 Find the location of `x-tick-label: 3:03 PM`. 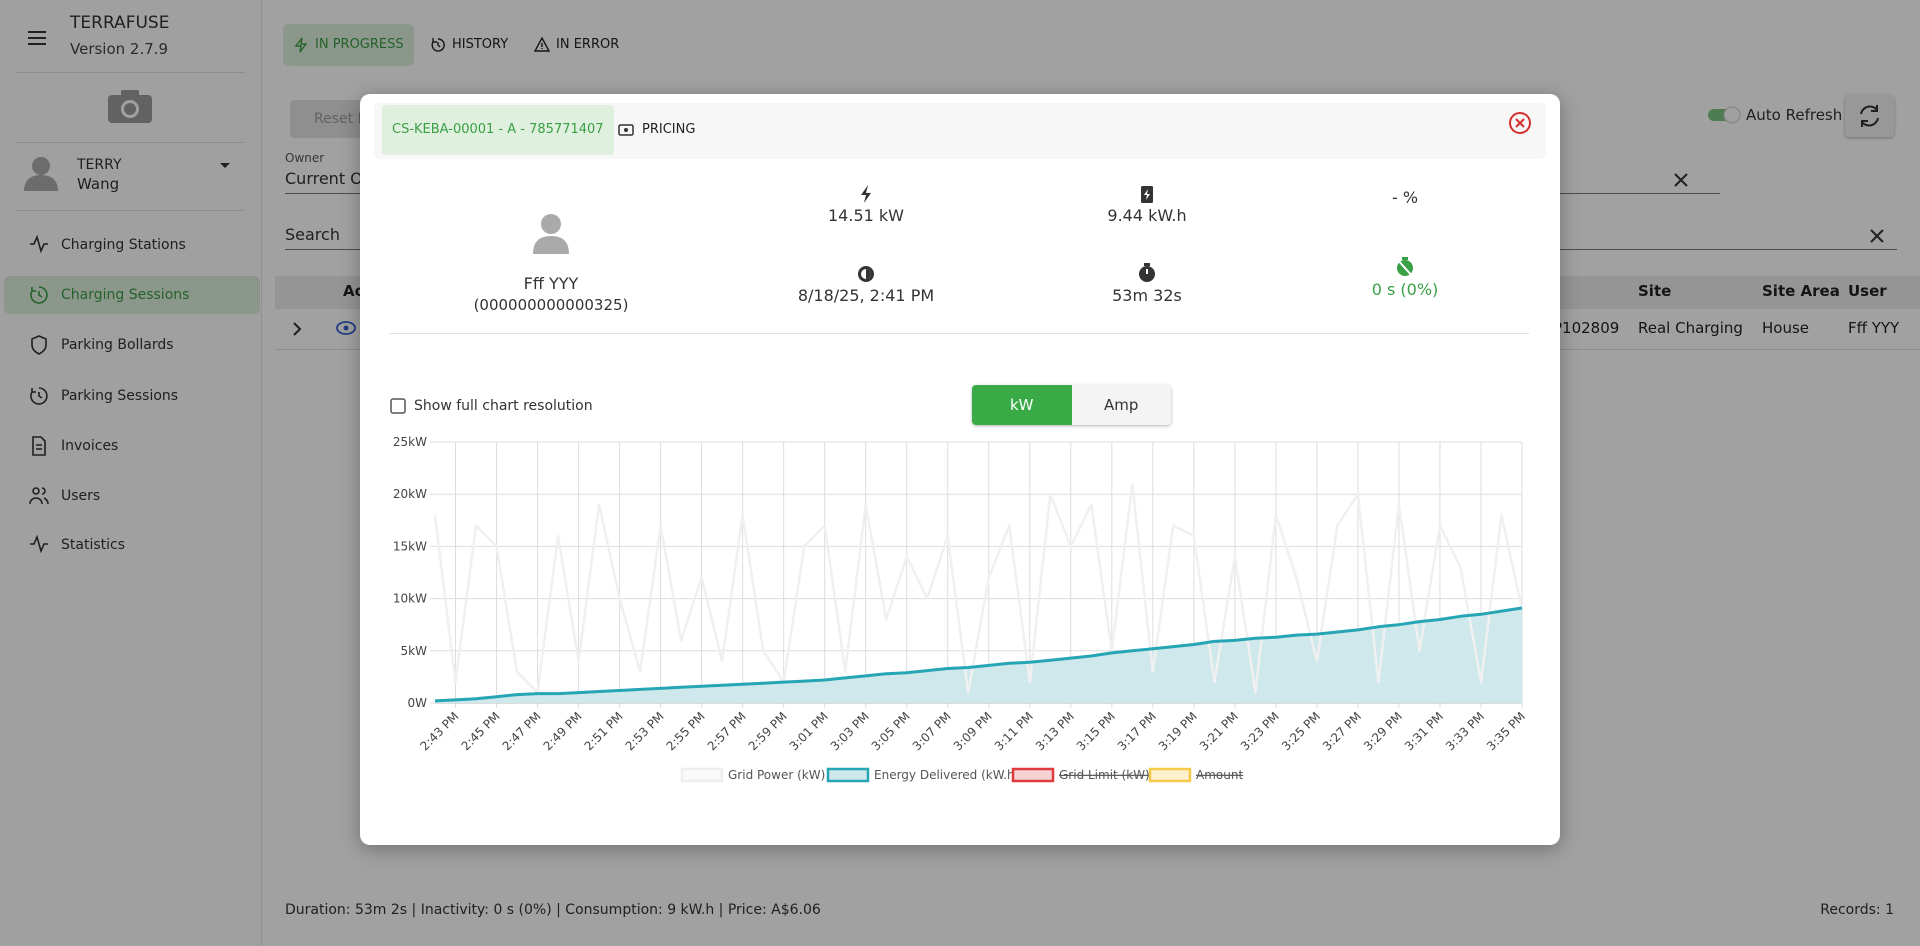

x-tick-label: 3:03 PM is located at coordinates (850, 731).